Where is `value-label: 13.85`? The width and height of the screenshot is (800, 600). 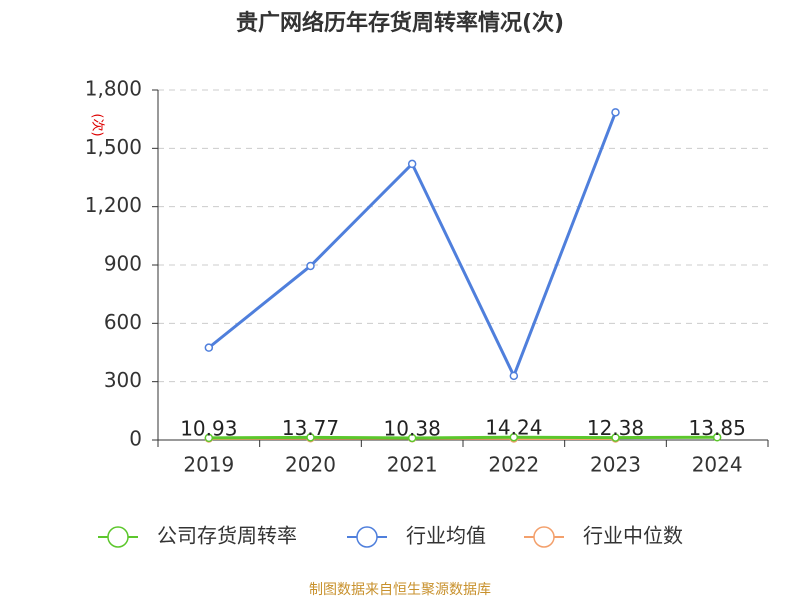 value-label: 13.85 is located at coordinates (717, 428).